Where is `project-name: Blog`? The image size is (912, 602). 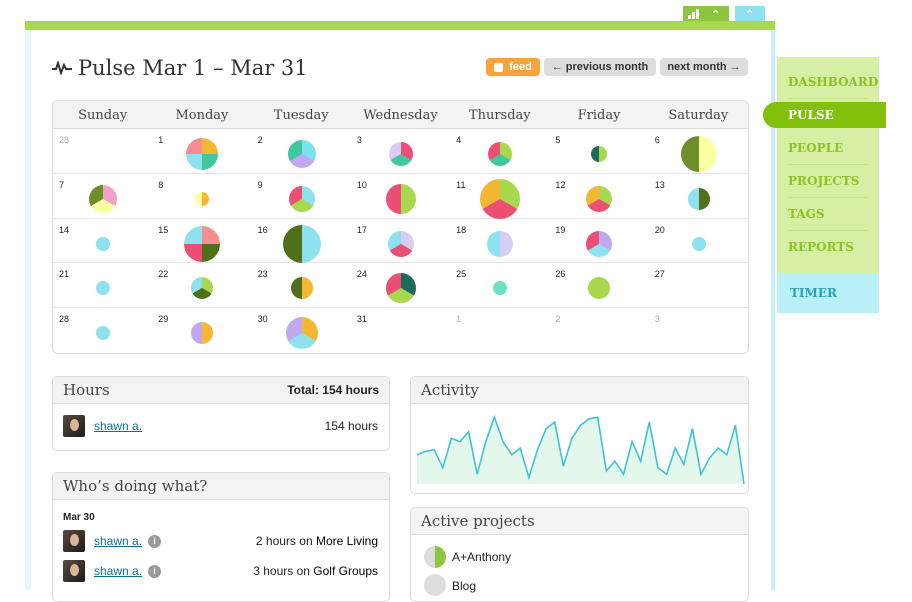
project-name: Blog is located at coordinates (464, 586).